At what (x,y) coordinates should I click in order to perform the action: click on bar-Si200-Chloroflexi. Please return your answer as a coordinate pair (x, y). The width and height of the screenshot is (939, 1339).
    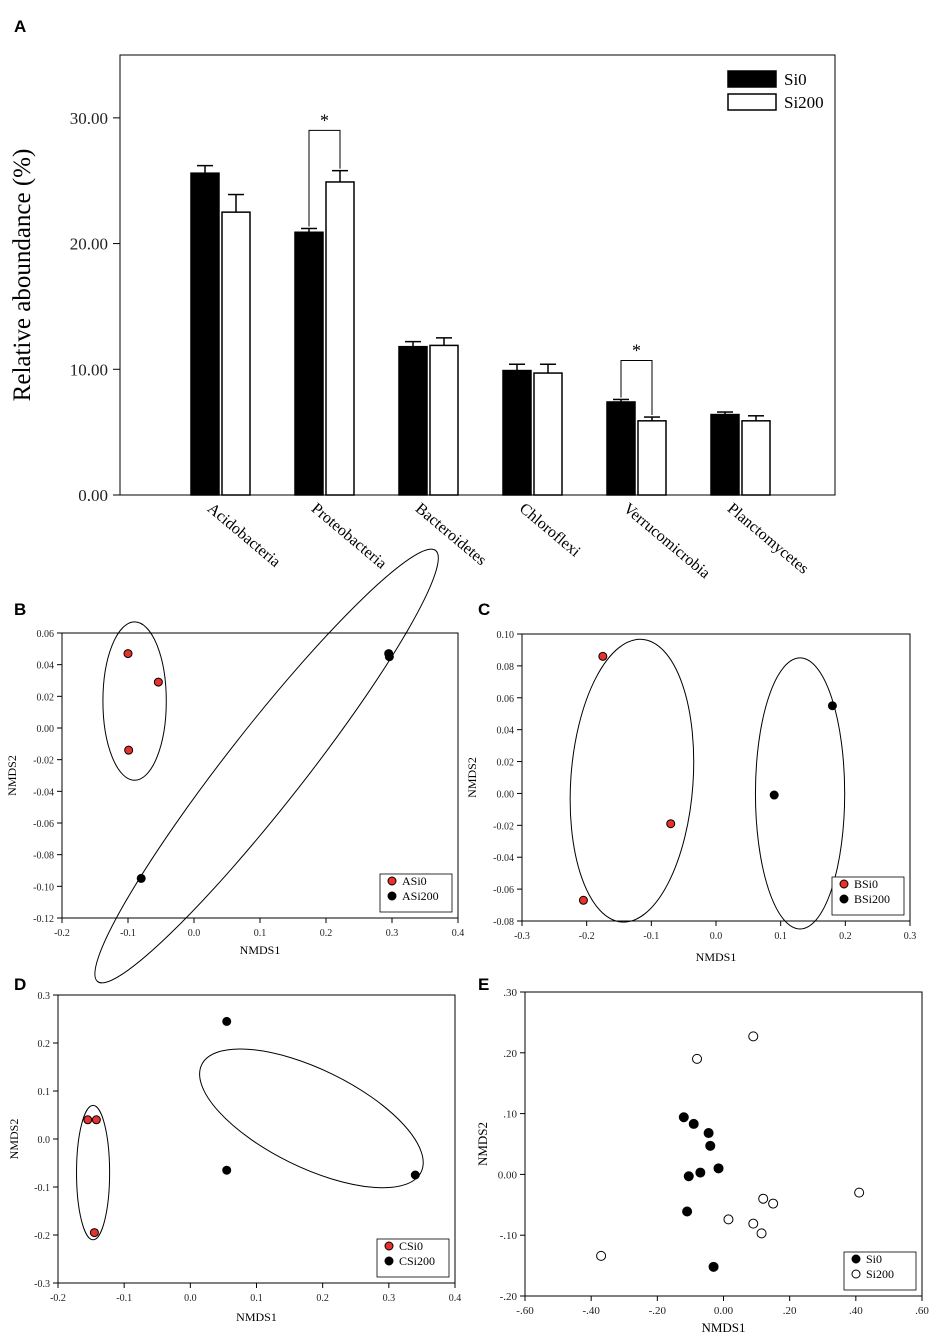
    Looking at the image, I should click on (548, 434).